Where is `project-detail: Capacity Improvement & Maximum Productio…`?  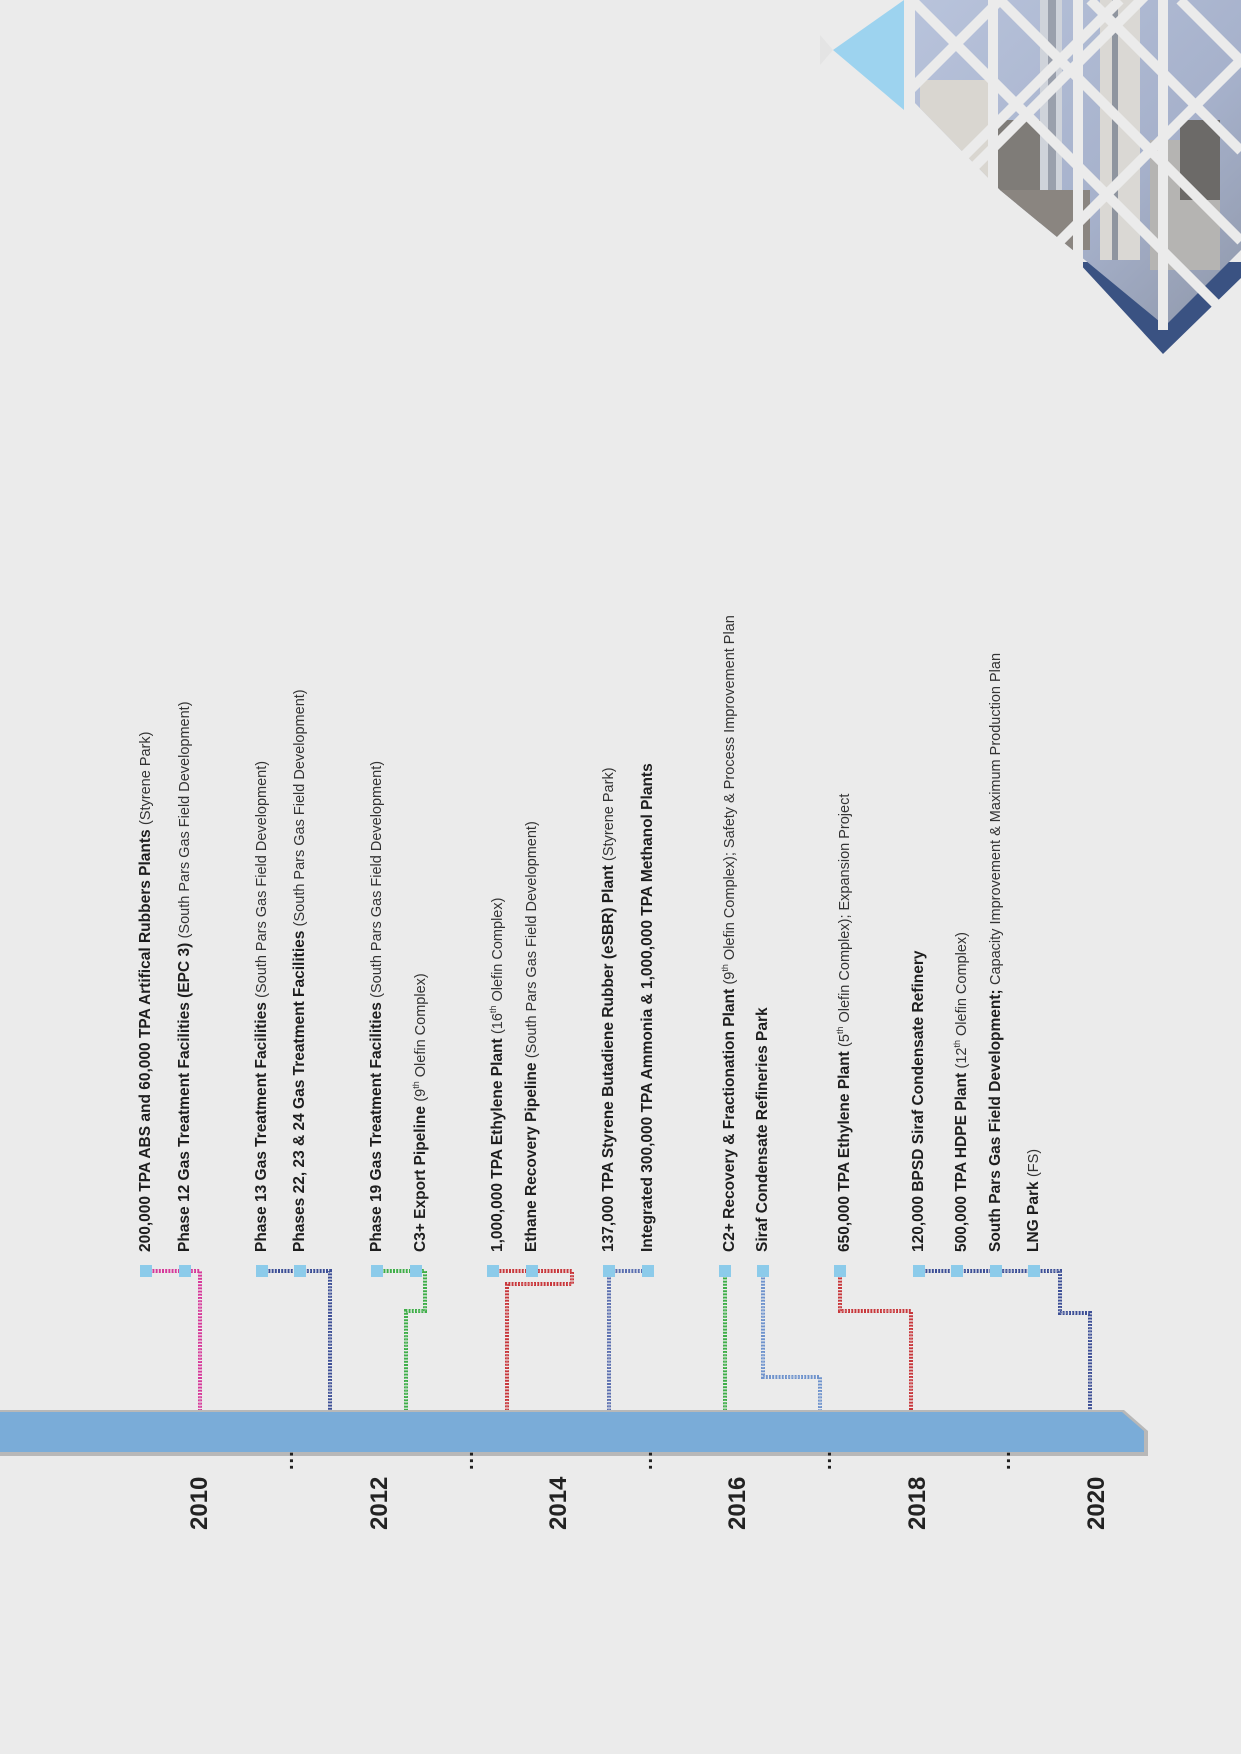 project-detail: Capacity Improvement & Maximum Productio… is located at coordinates (996, 818).